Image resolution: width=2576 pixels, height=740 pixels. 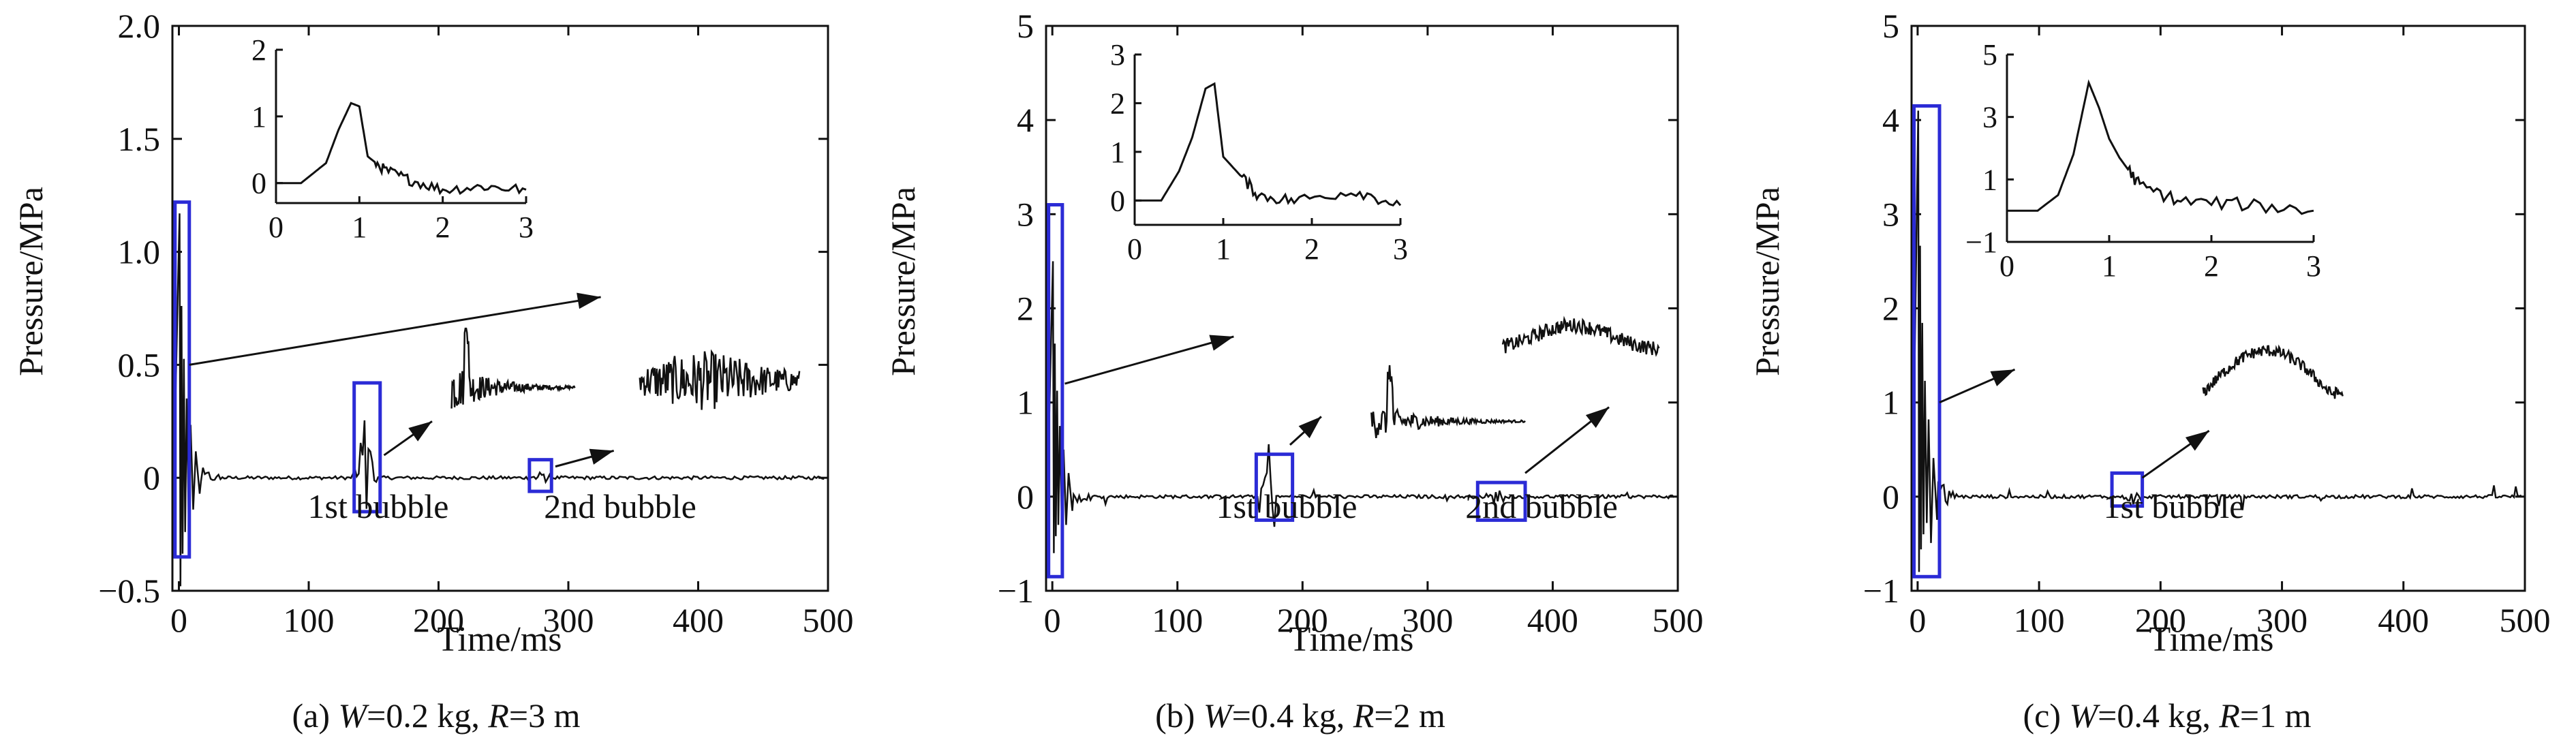 What do you see at coordinates (139, 252) in the screenshot?
I see `y-tick-label: 1.0` at bounding box center [139, 252].